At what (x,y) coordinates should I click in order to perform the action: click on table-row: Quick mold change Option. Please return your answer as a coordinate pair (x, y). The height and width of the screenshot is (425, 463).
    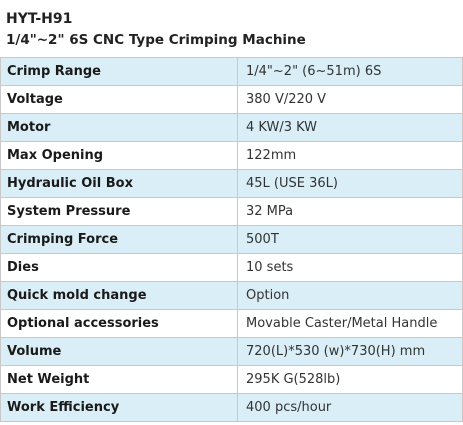
    Looking at the image, I should click on (231, 295).